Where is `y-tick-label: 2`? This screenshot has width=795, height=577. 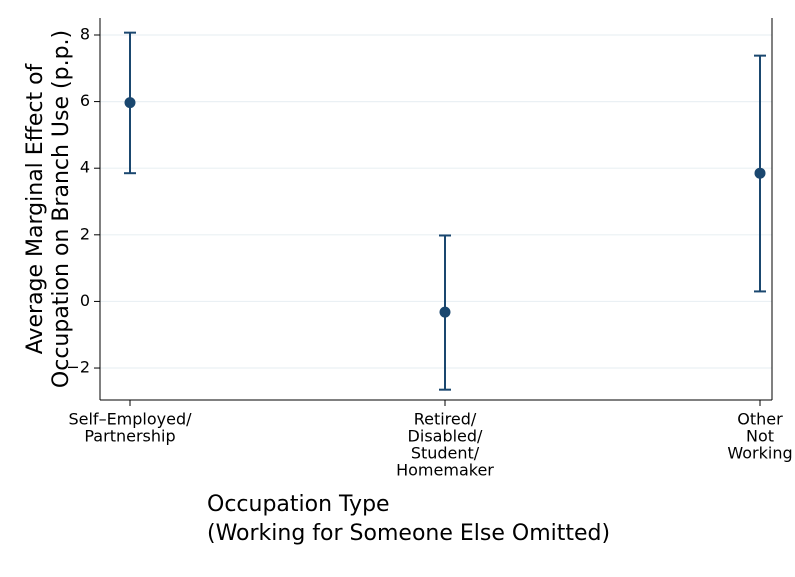 y-tick-label: 2 is located at coordinates (85, 233).